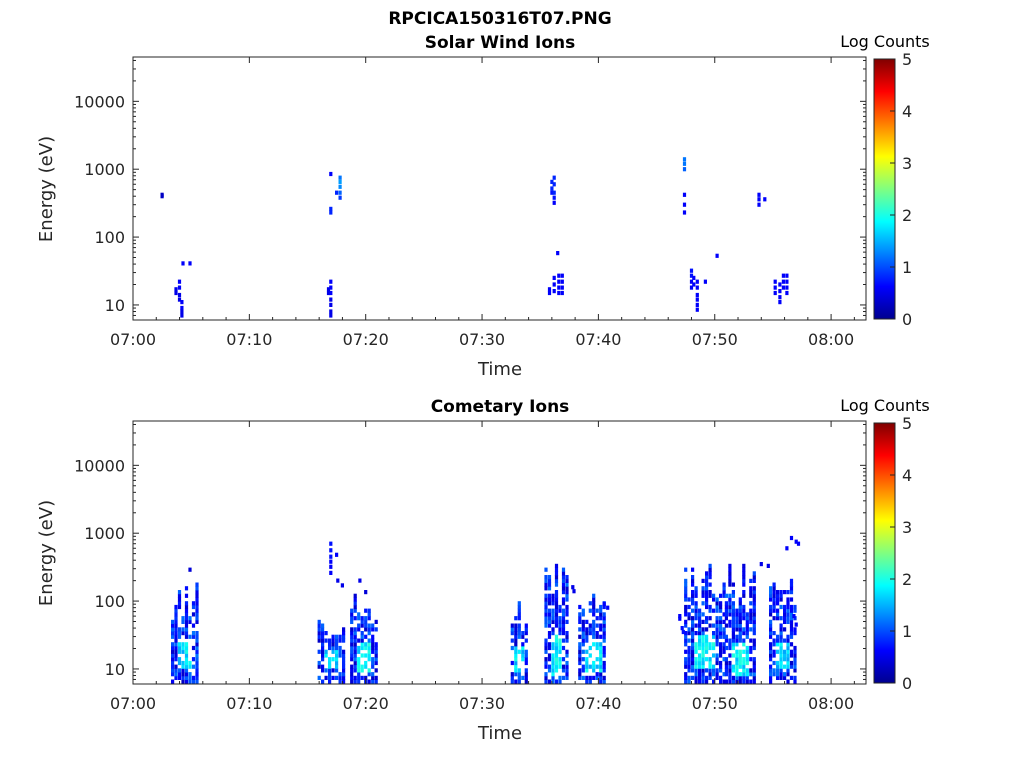 Image resolution: width=1024 pixels, height=768 pixels. I want to click on x-tick-label: 08:00, so click(831, 703).